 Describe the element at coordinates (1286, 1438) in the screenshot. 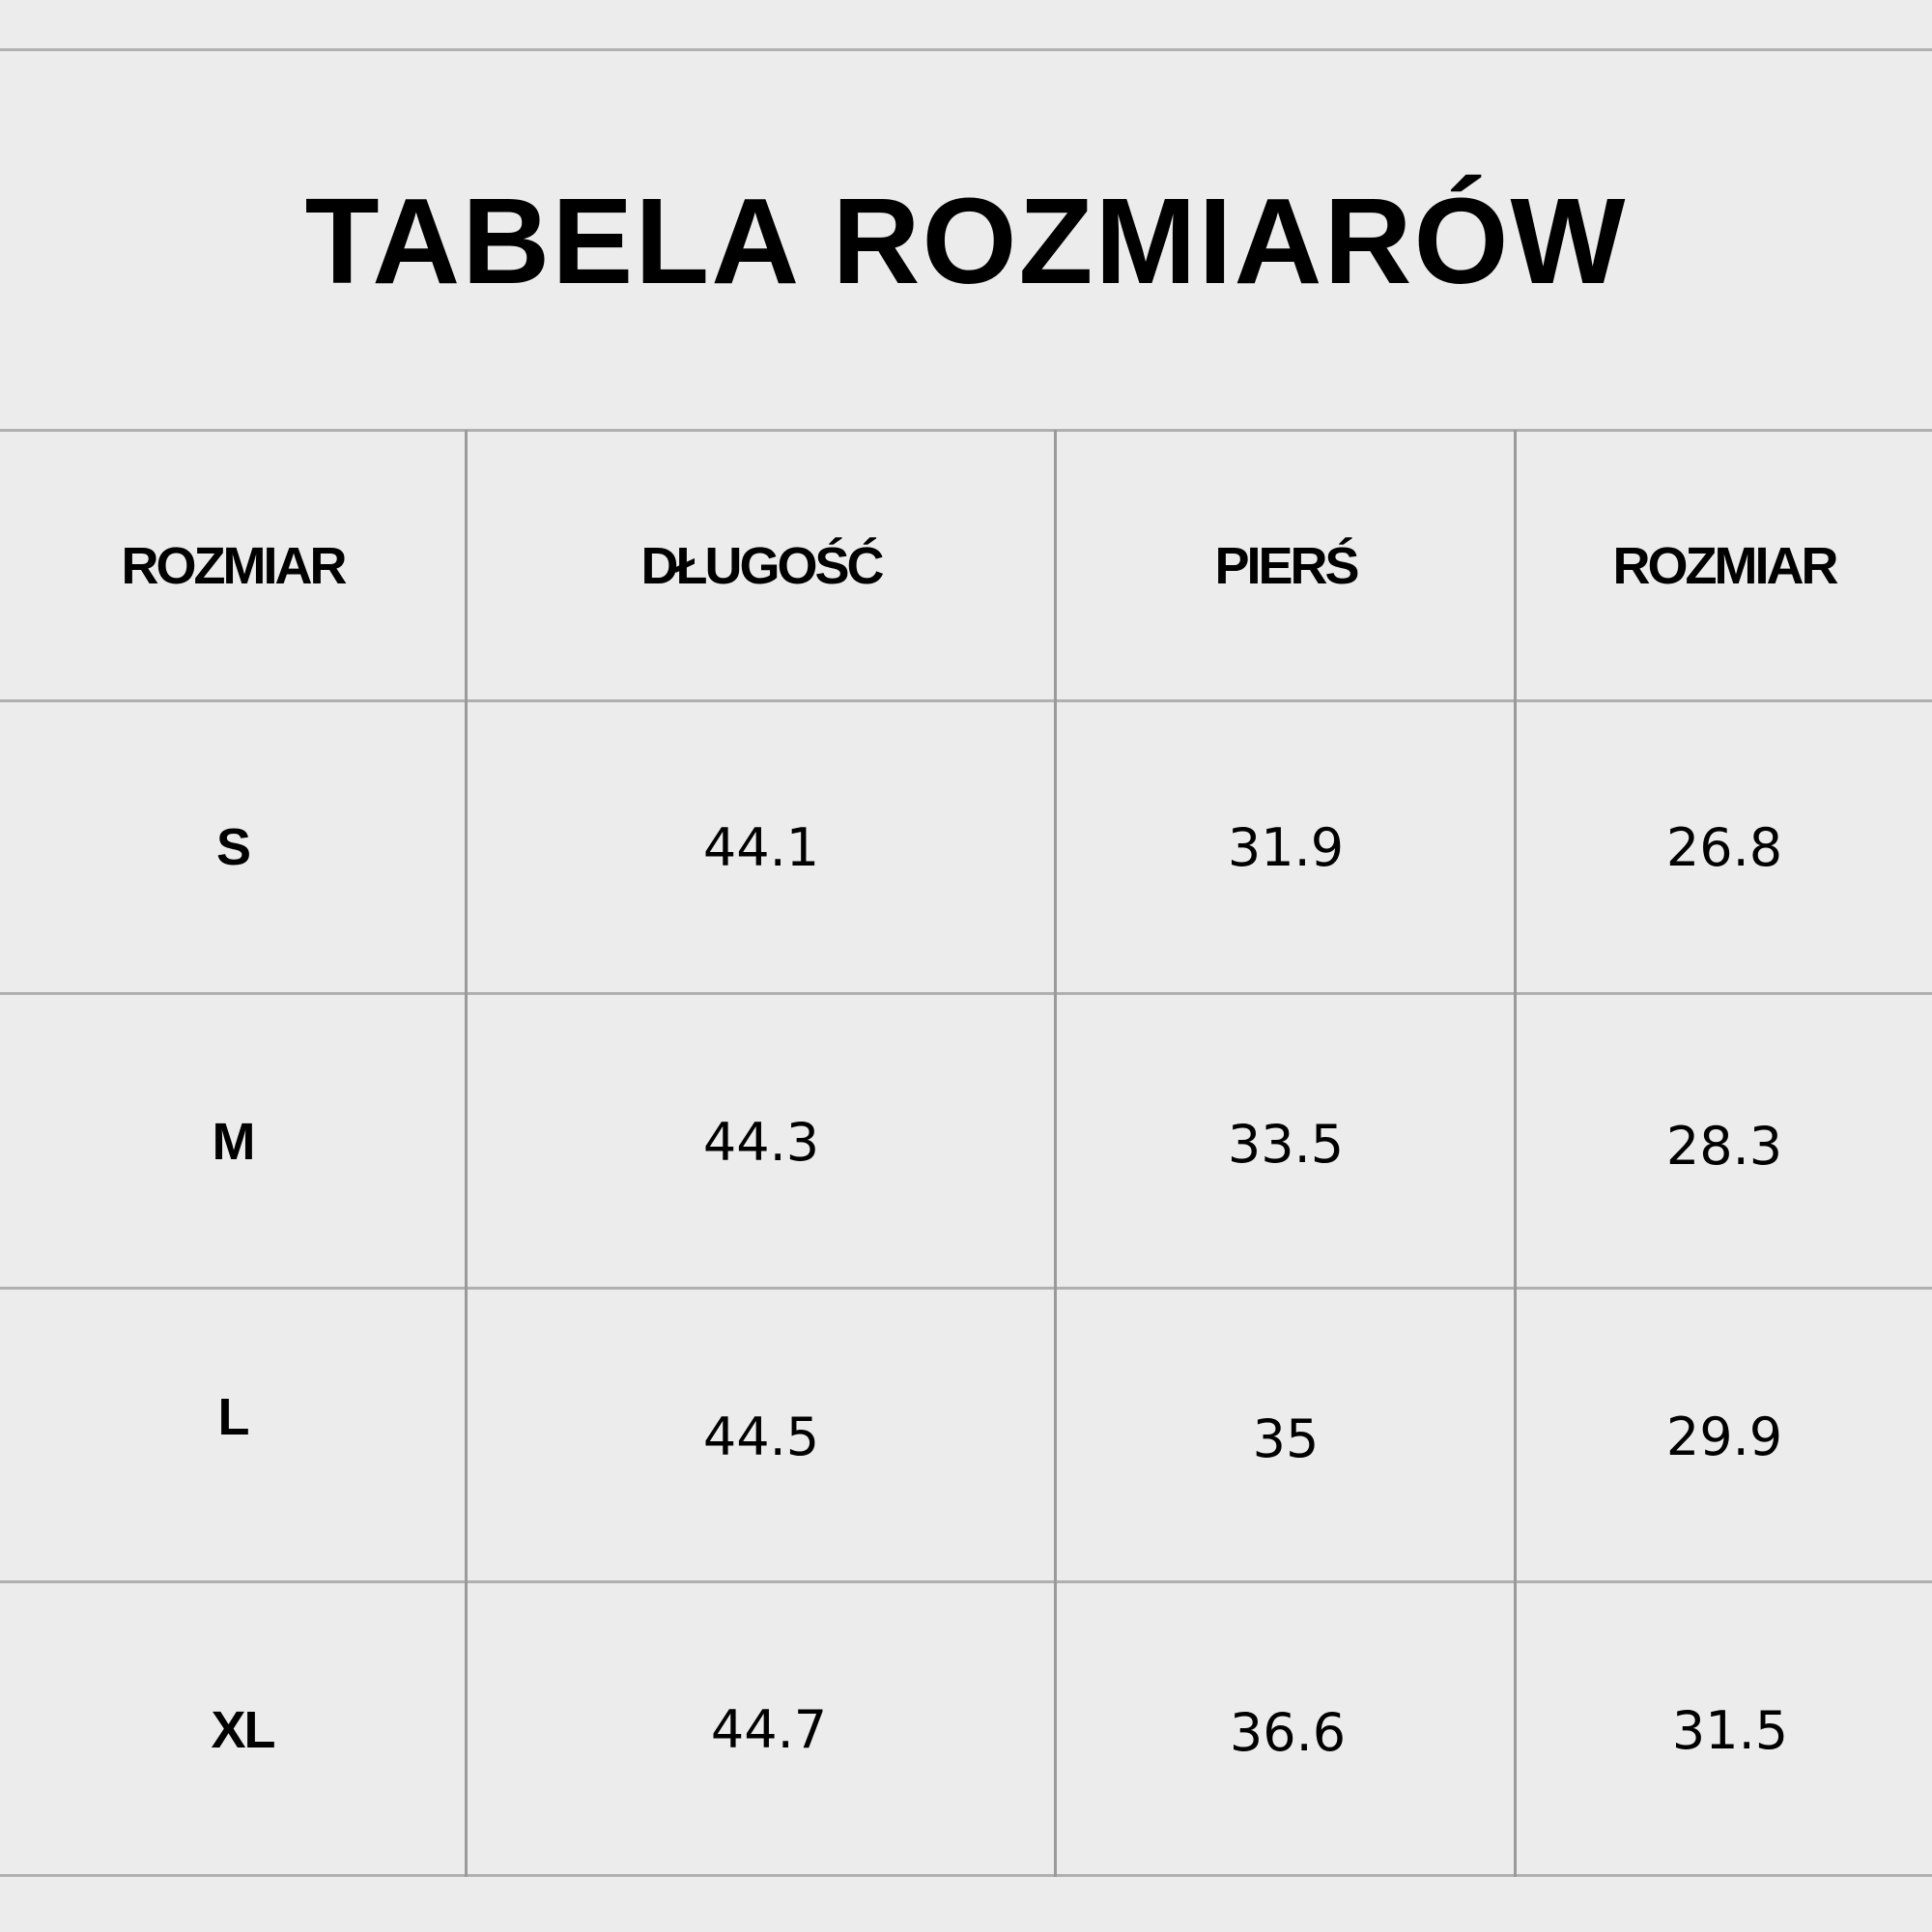

I see `value-cell: 35` at that location.